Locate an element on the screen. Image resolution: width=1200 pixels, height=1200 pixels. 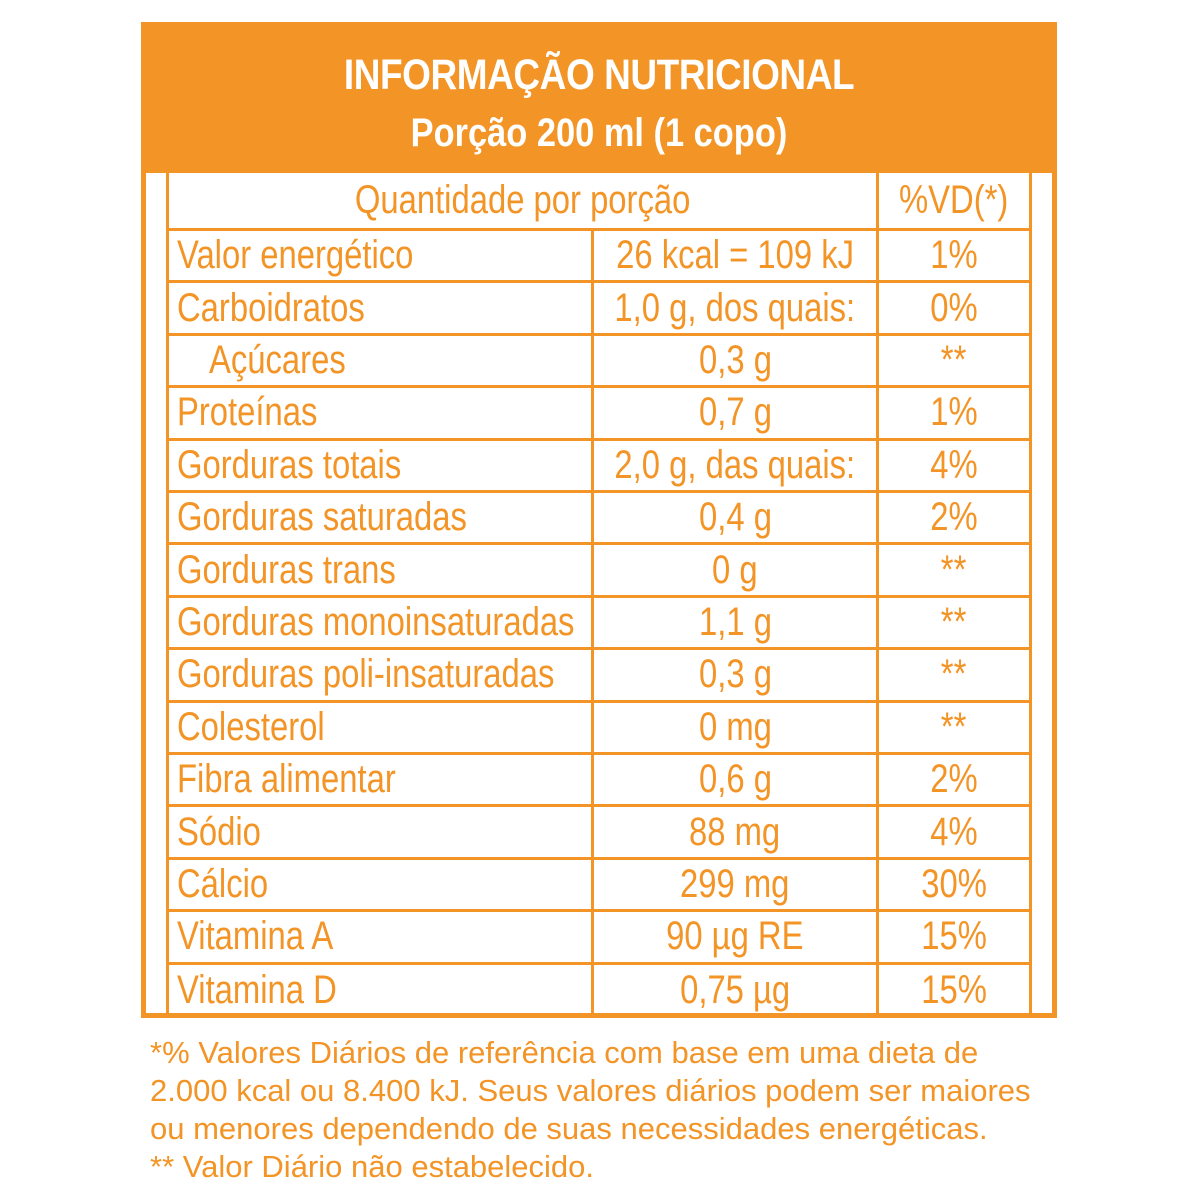
nutrient-amount: 0,6 g is located at coordinates (735, 779).